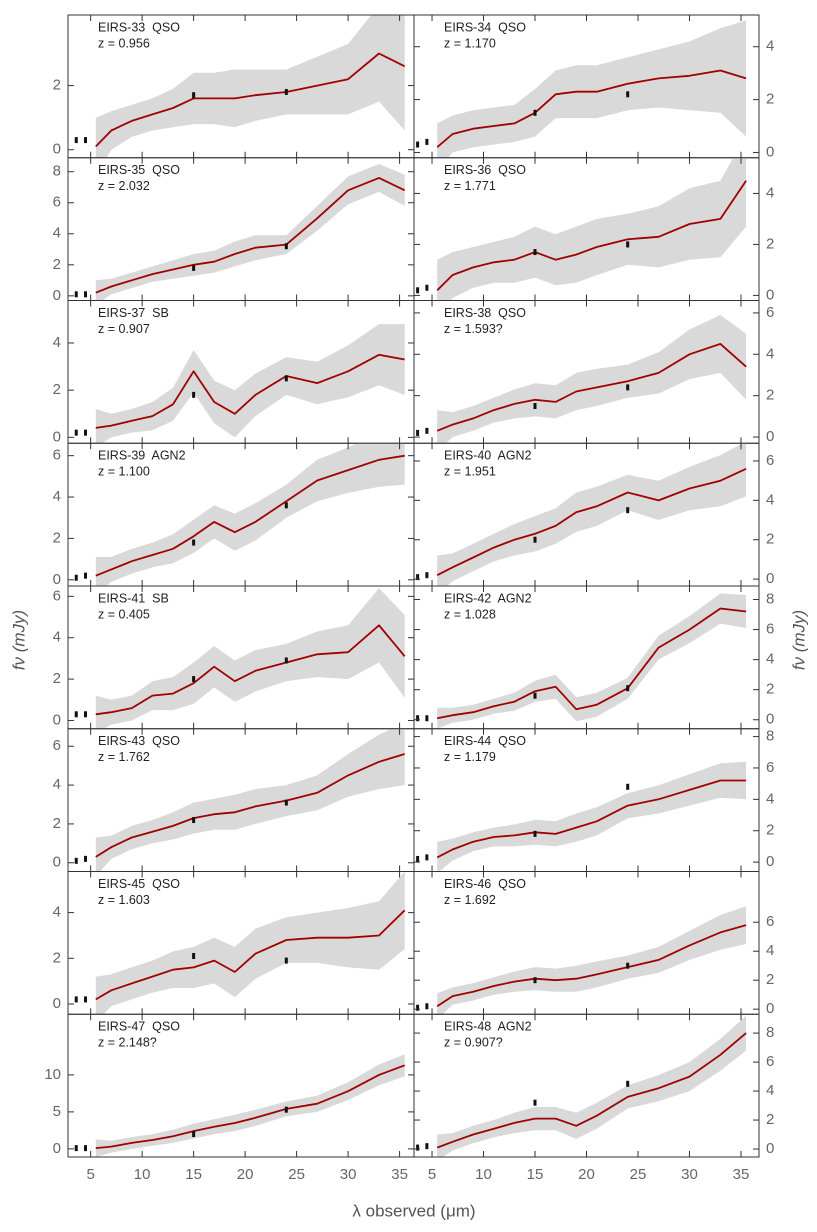 The width and height of the screenshot is (817, 1232). What do you see at coordinates (798, 640) in the screenshot?
I see `y-axis-label-right: fν (mJy)` at bounding box center [798, 640].